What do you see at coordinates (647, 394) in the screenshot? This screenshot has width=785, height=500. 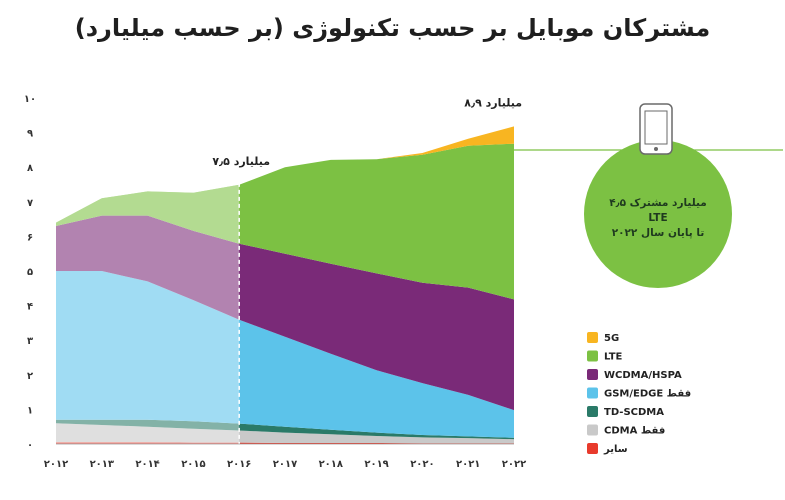 I see `legend-label-3: GSM/EDGE فقط` at bounding box center [647, 394].